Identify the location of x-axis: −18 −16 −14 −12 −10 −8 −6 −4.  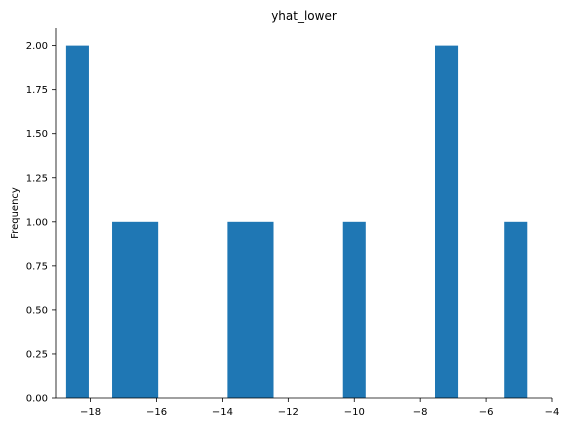
(308, 407).